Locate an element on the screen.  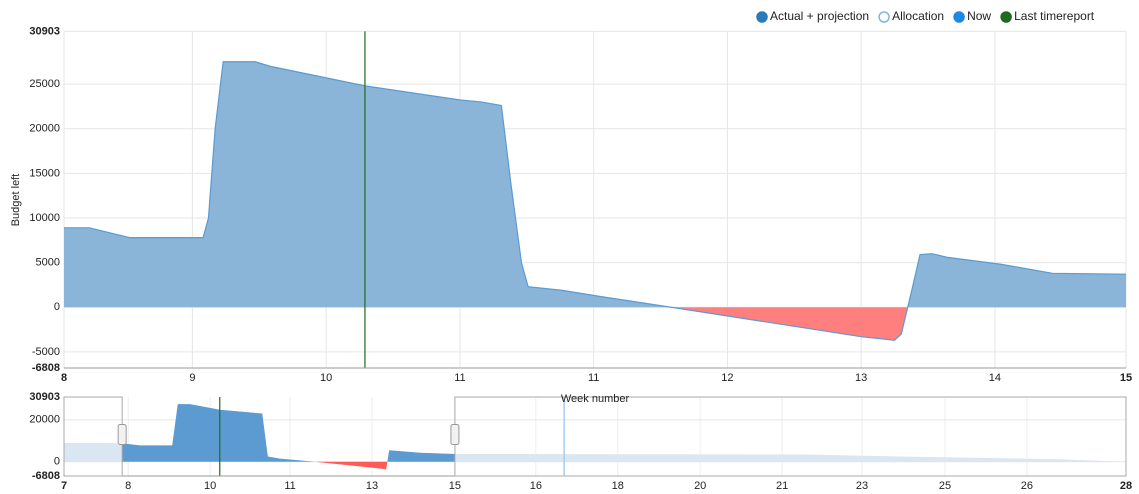
area-positive is located at coordinates (288, 433).